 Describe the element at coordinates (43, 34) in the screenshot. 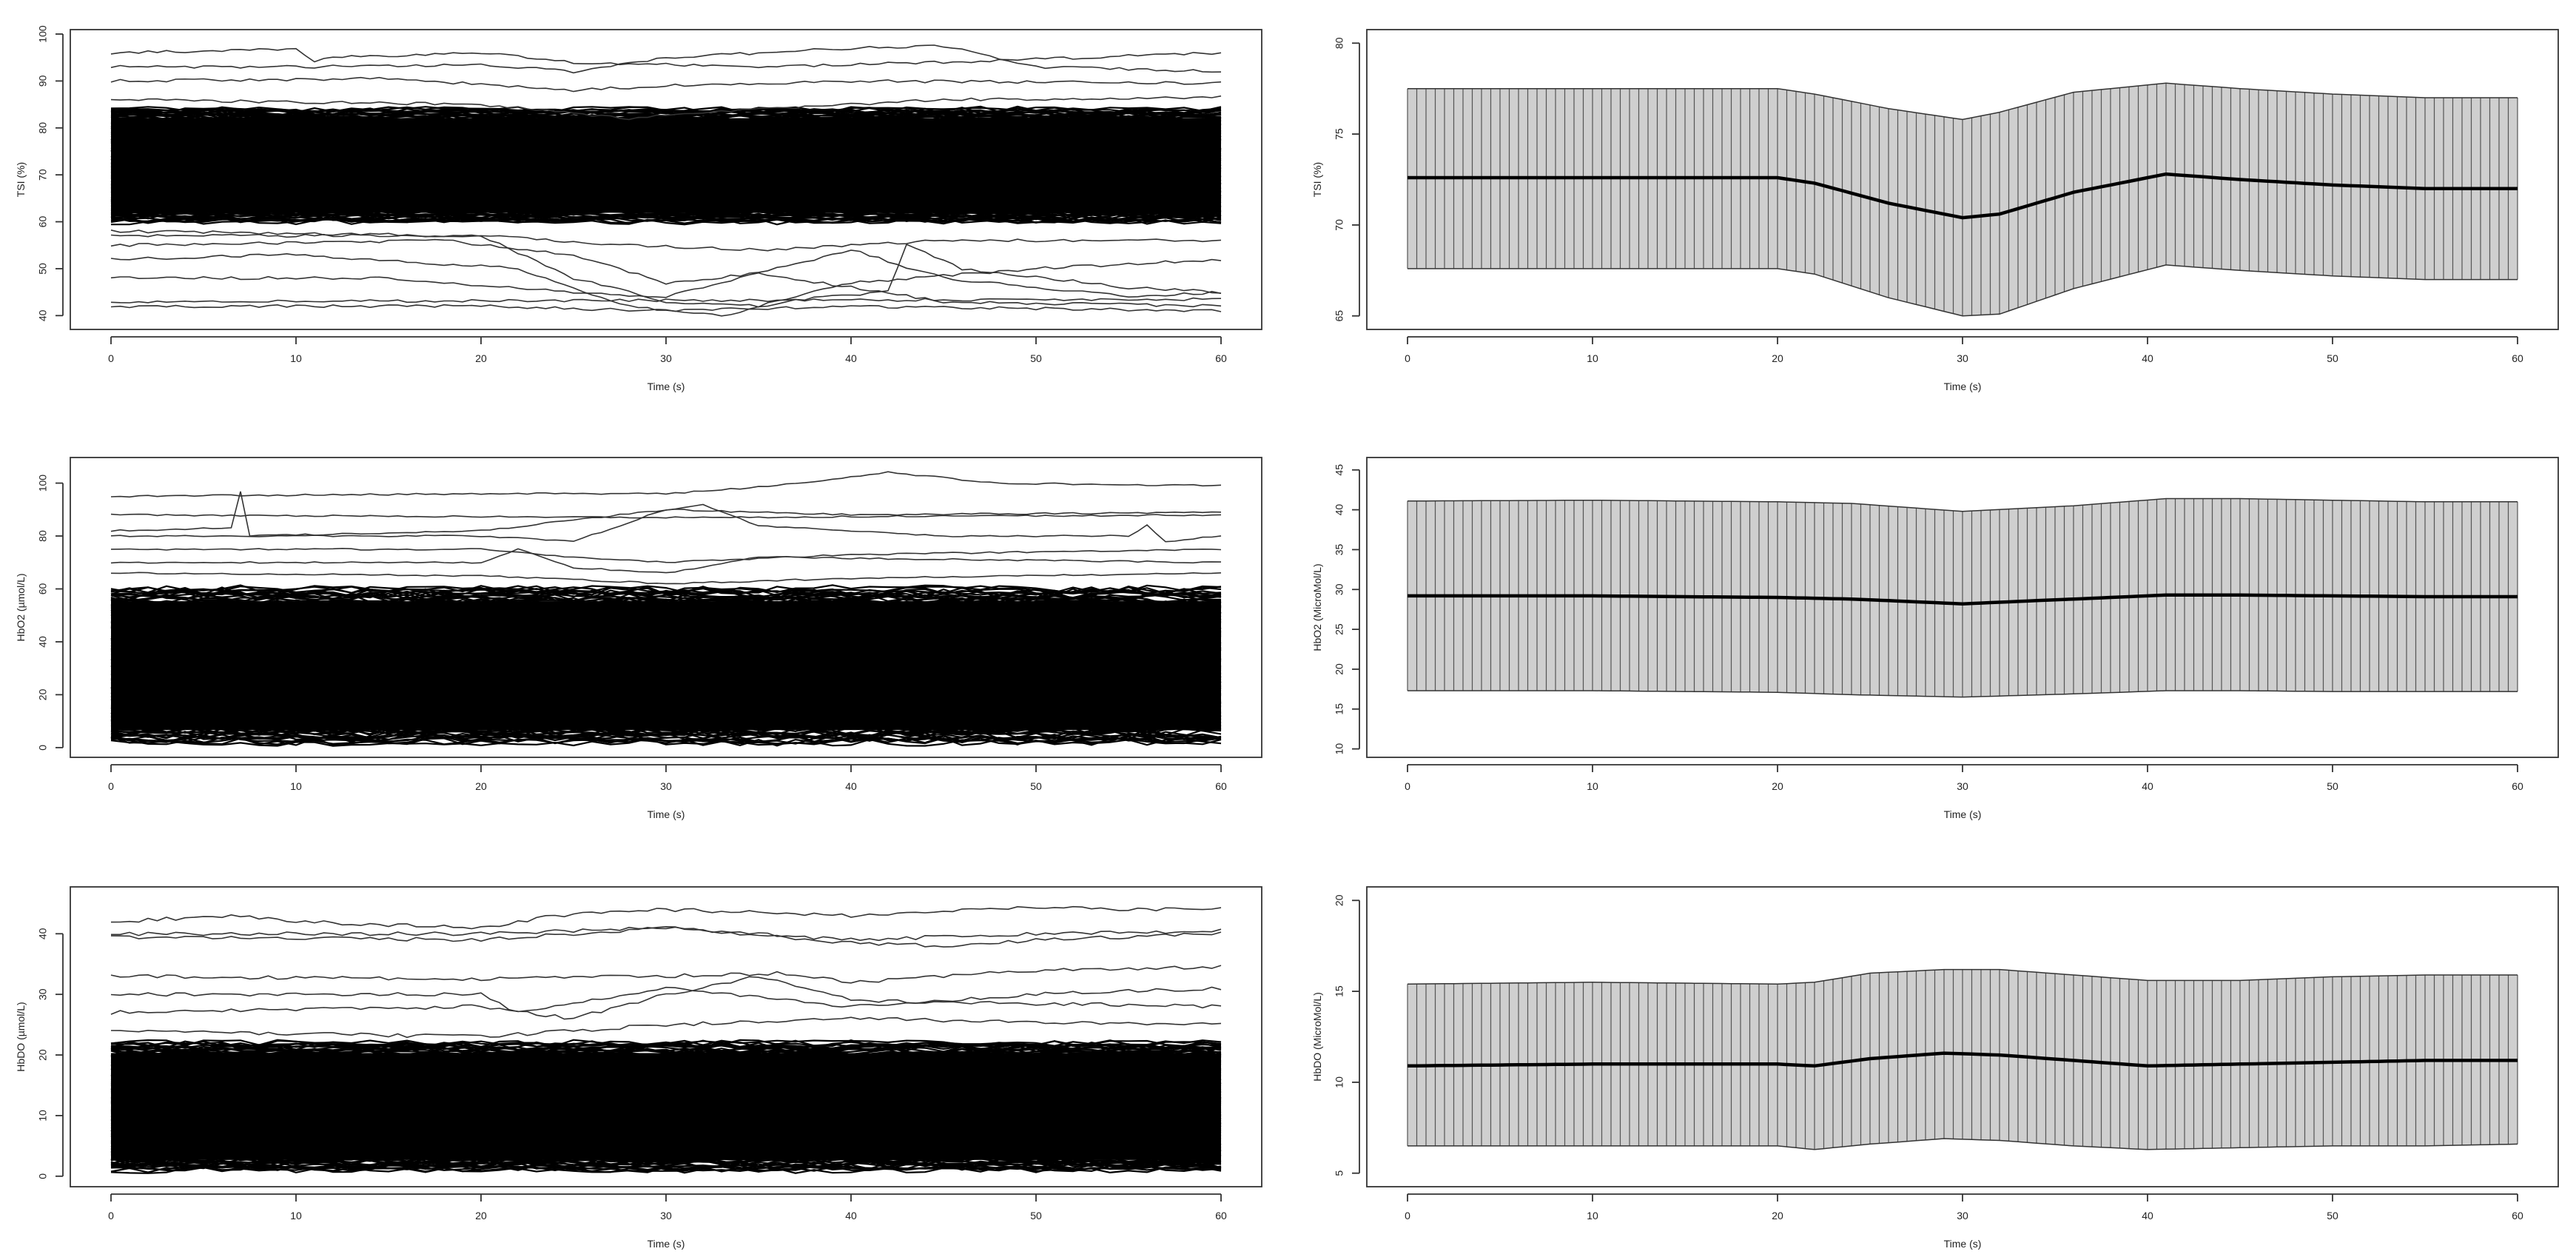

I see `y-tick-label: 100` at that location.